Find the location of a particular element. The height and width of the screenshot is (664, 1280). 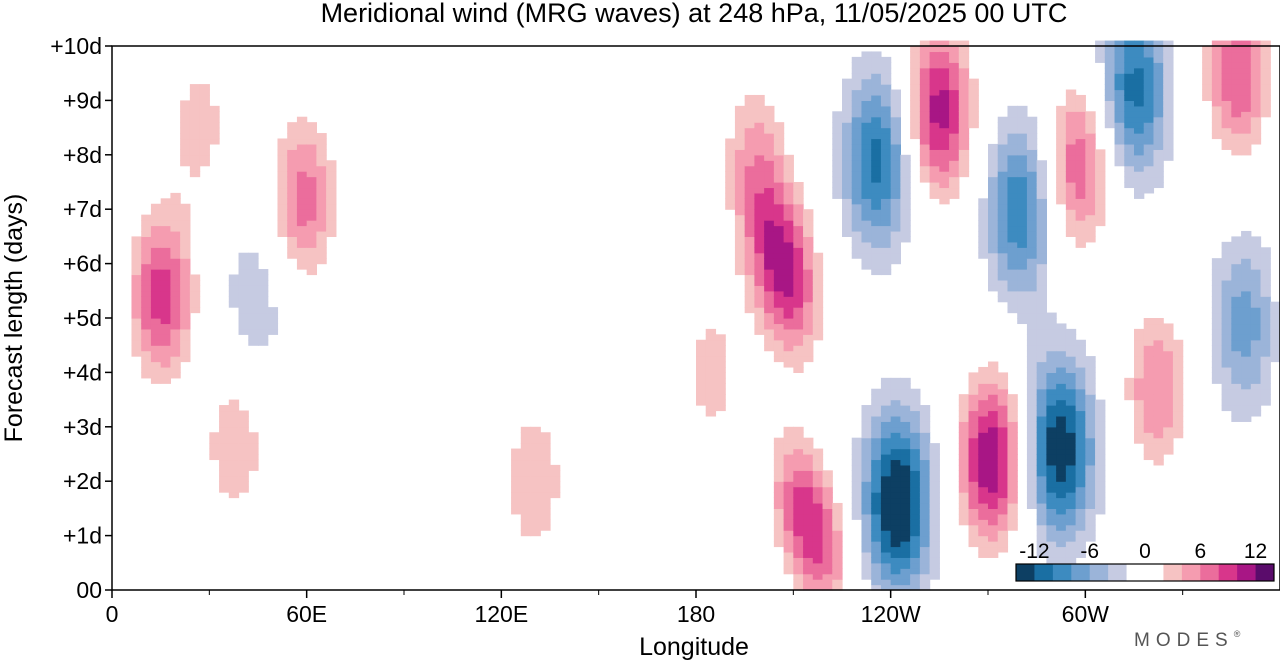

colorbar-label: -6 is located at coordinates (1089, 551).